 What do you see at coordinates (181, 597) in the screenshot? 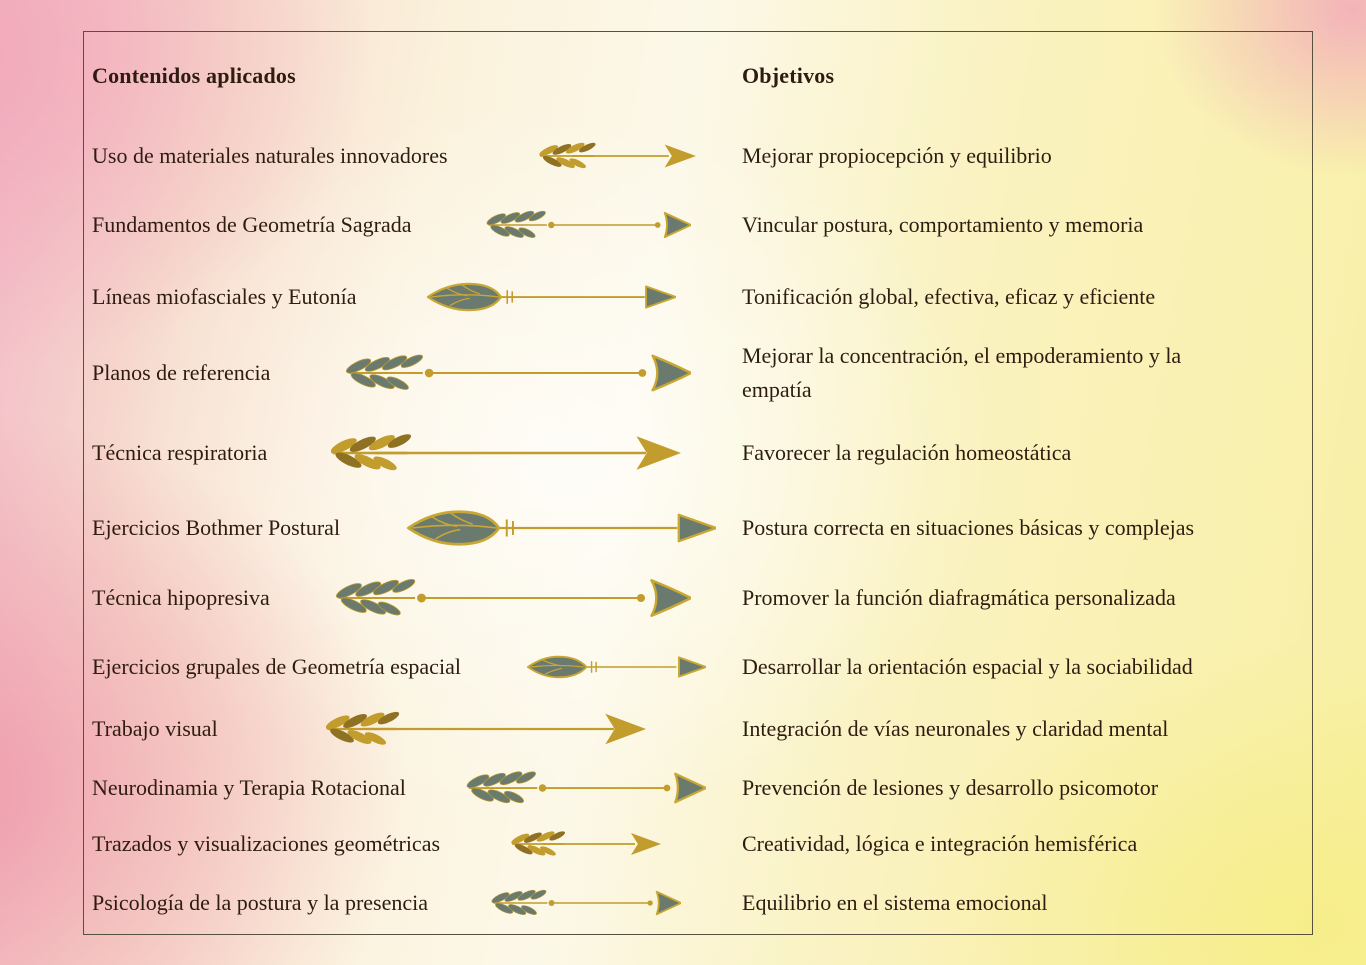
I see `content-cell: Técnica hipopresiva` at bounding box center [181, 597].